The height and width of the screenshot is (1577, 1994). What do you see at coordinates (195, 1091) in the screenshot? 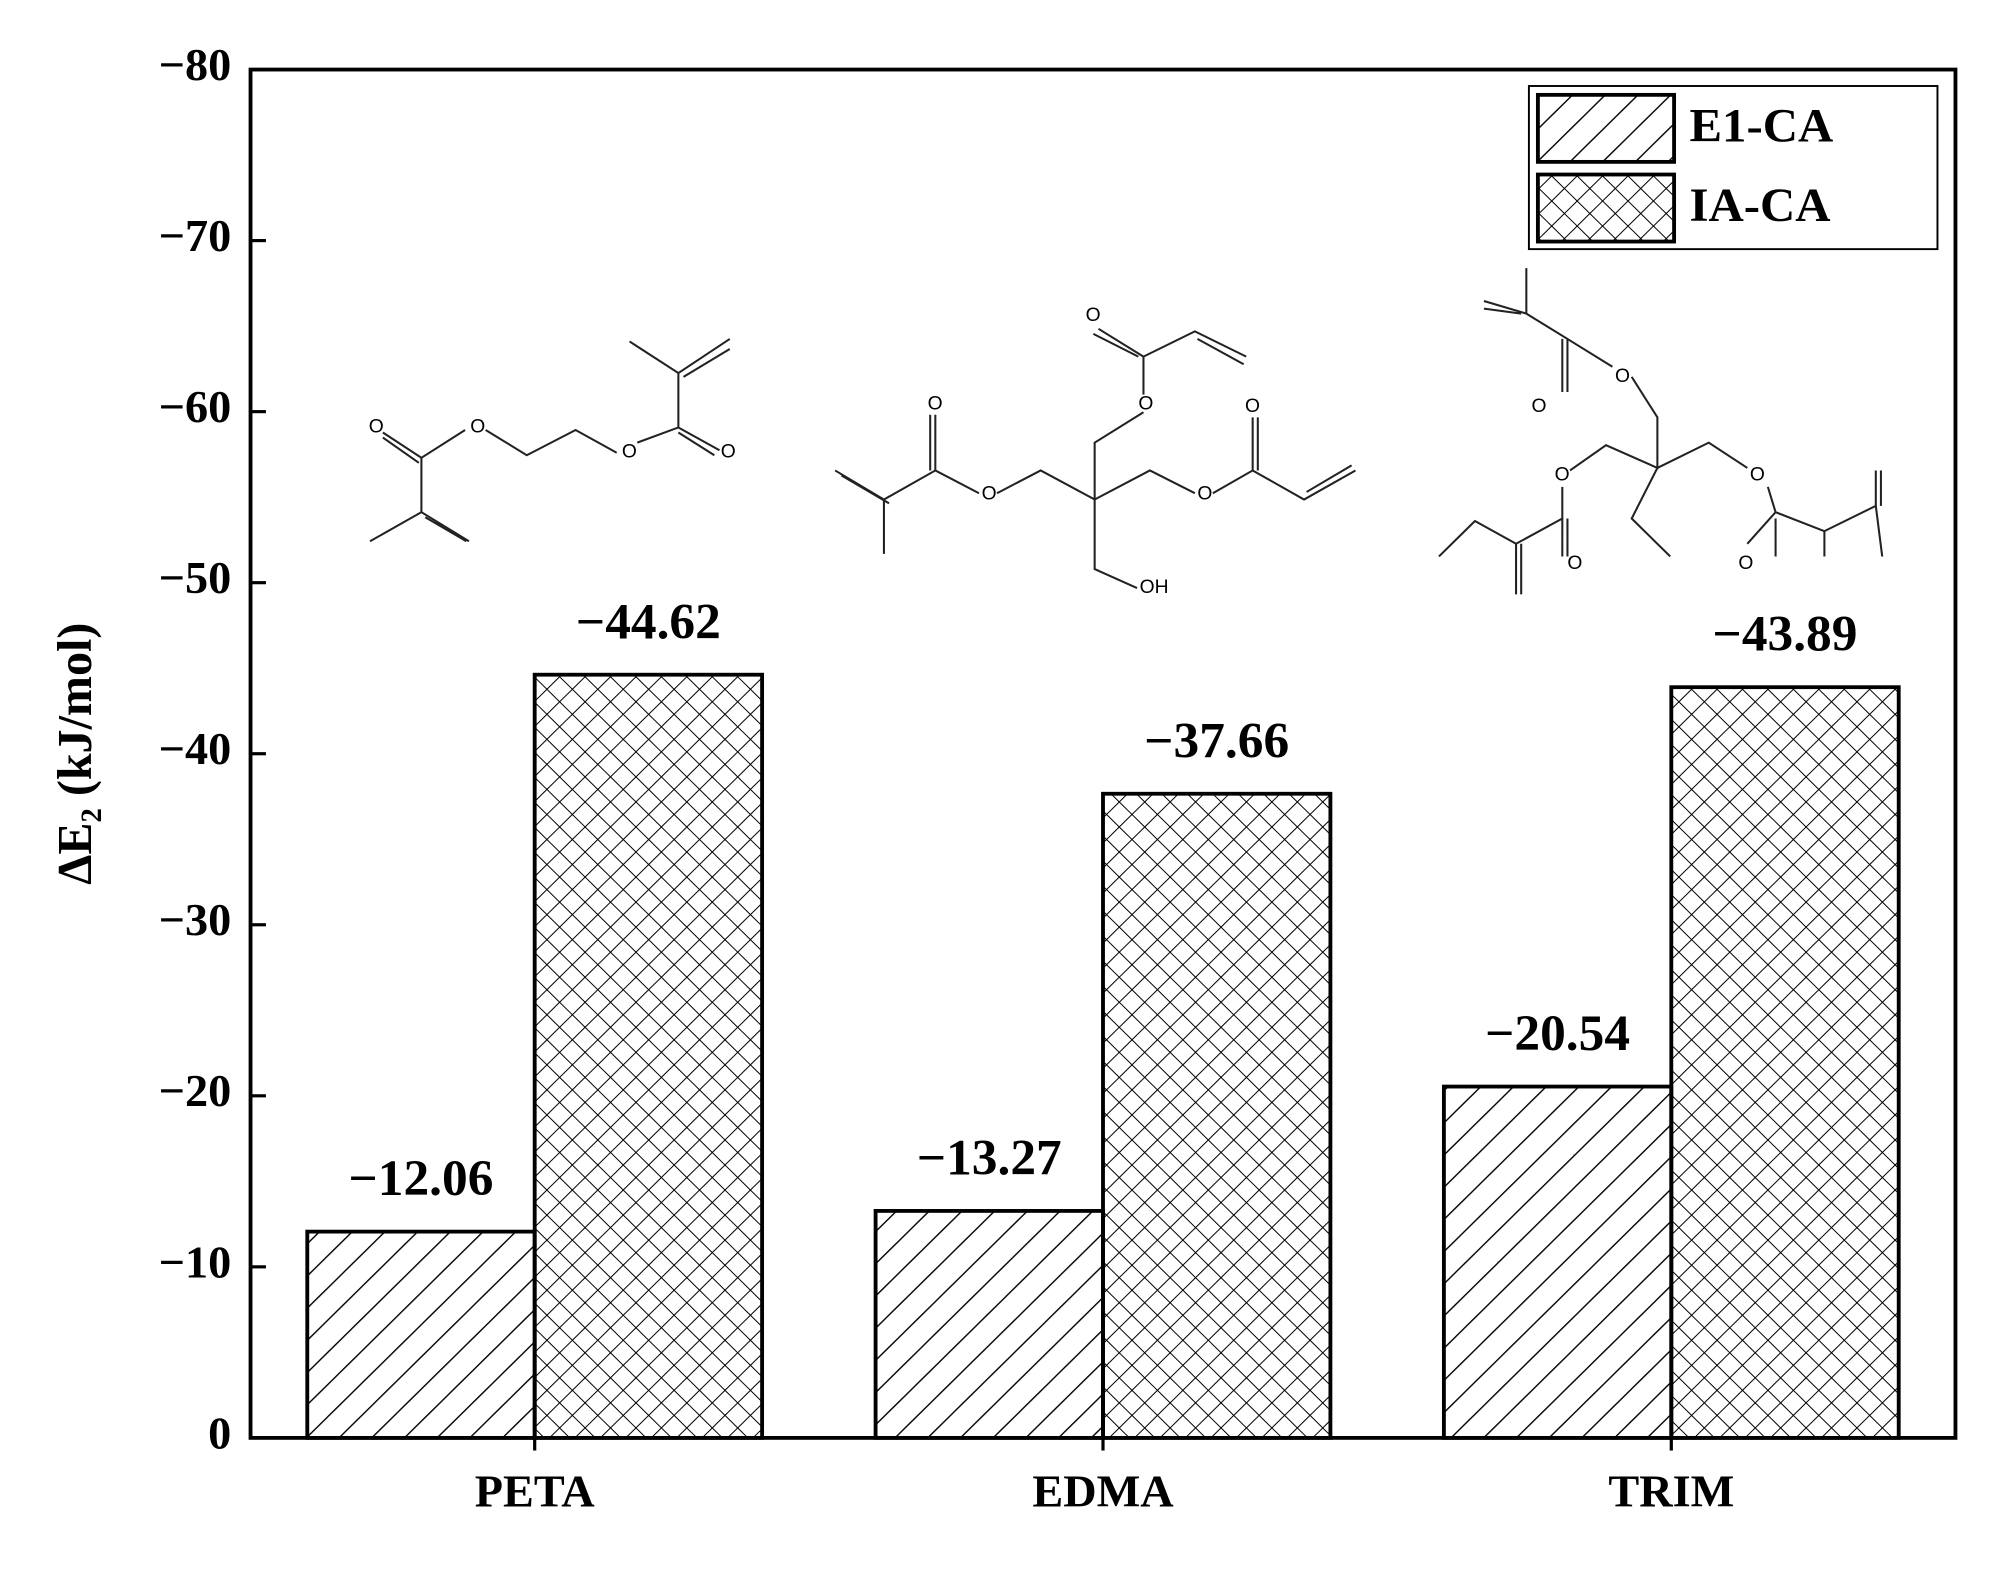
I see `y-tick-label: −20` at bounding box center [195, 1091].